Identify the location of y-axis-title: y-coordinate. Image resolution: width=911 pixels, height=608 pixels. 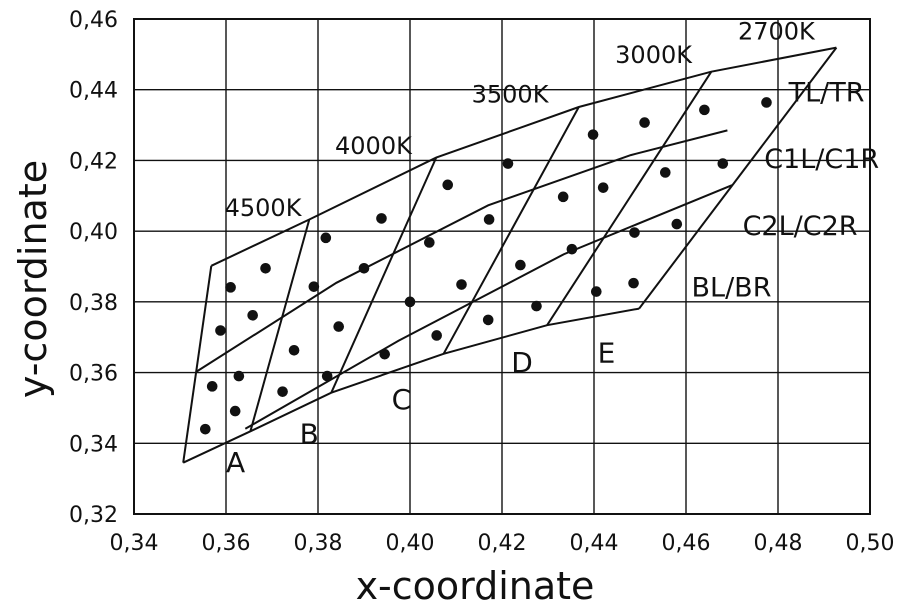
(33, 279).